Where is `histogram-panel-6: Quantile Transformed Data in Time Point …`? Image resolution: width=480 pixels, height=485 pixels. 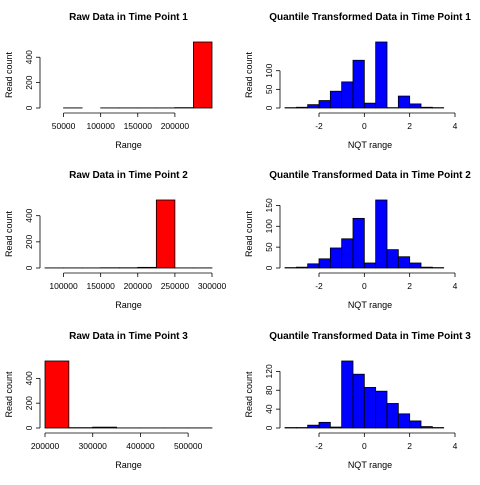
histogram-panel-6: Quantile Transformed Data in Time Point … is located at coordinates (357, 400).